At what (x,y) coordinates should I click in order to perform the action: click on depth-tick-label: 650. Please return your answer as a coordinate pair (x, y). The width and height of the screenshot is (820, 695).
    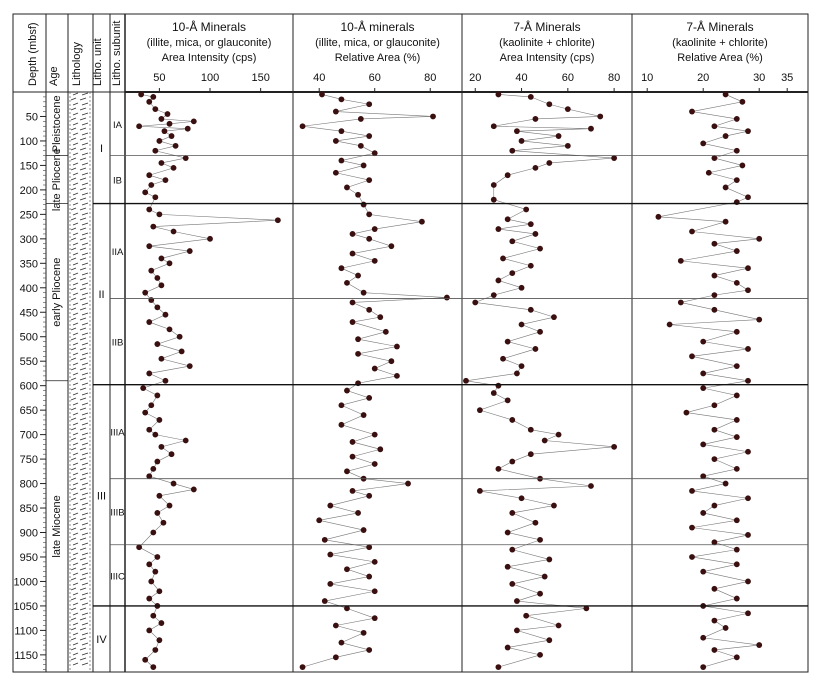
    Looking at the image, I should click on (29, 411).